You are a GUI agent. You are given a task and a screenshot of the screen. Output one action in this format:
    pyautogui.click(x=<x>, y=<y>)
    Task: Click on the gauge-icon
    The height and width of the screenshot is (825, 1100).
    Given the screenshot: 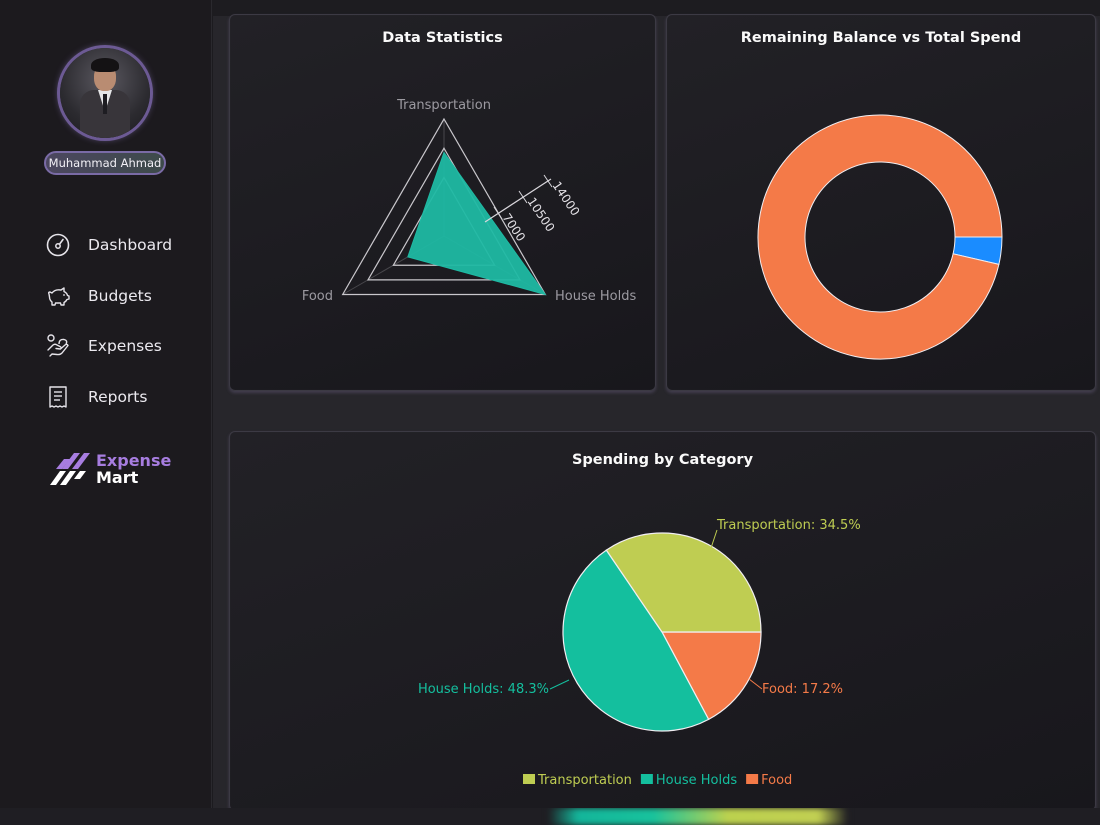 What is the action you would take?
    pyautogui.click(x=58, y=245)
    